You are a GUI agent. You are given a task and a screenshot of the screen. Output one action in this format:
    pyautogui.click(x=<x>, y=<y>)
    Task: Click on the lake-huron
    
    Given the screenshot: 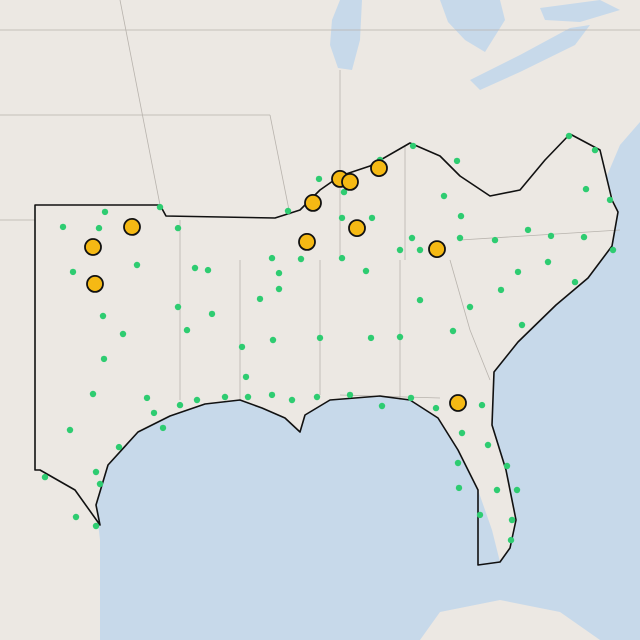 What is the action you would take?
    pyautogui.click(x=472, y=26)
    